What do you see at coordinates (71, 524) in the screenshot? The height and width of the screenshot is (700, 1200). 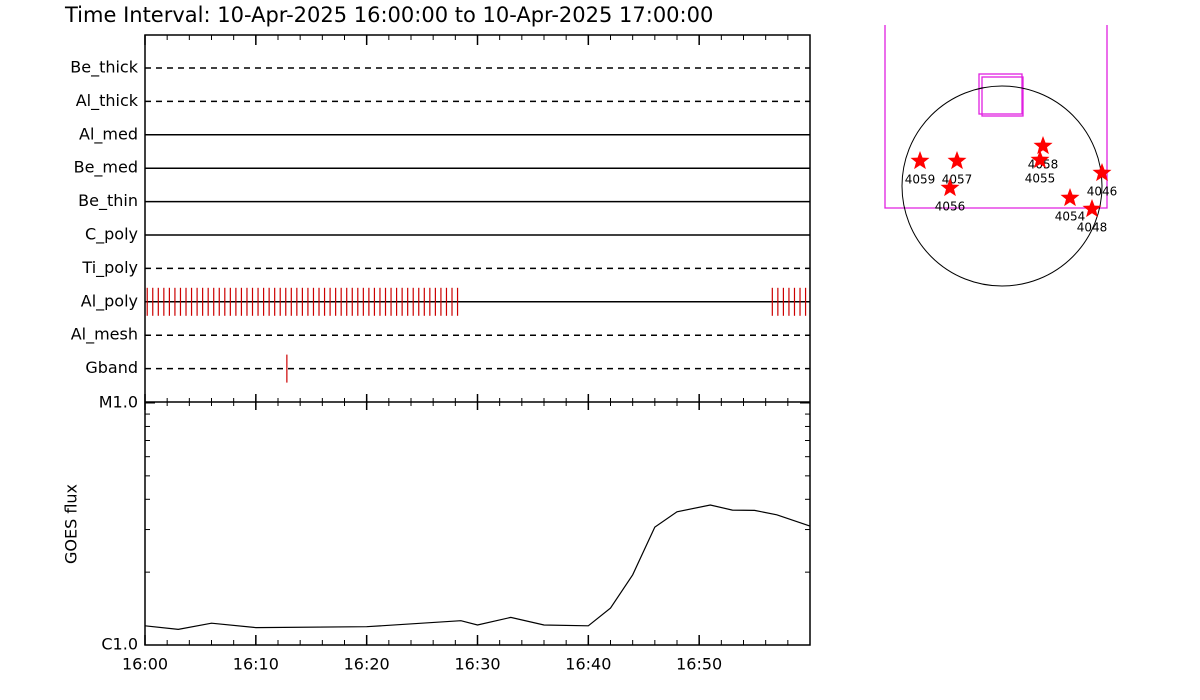 I see `y-axis-label: GOES flux` at bounding box center [71, 524].